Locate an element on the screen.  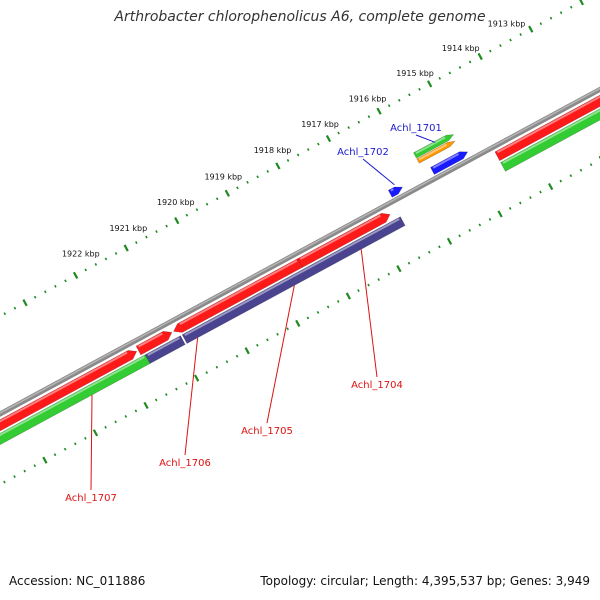
rna-feature is located at coordinates (449, 163).